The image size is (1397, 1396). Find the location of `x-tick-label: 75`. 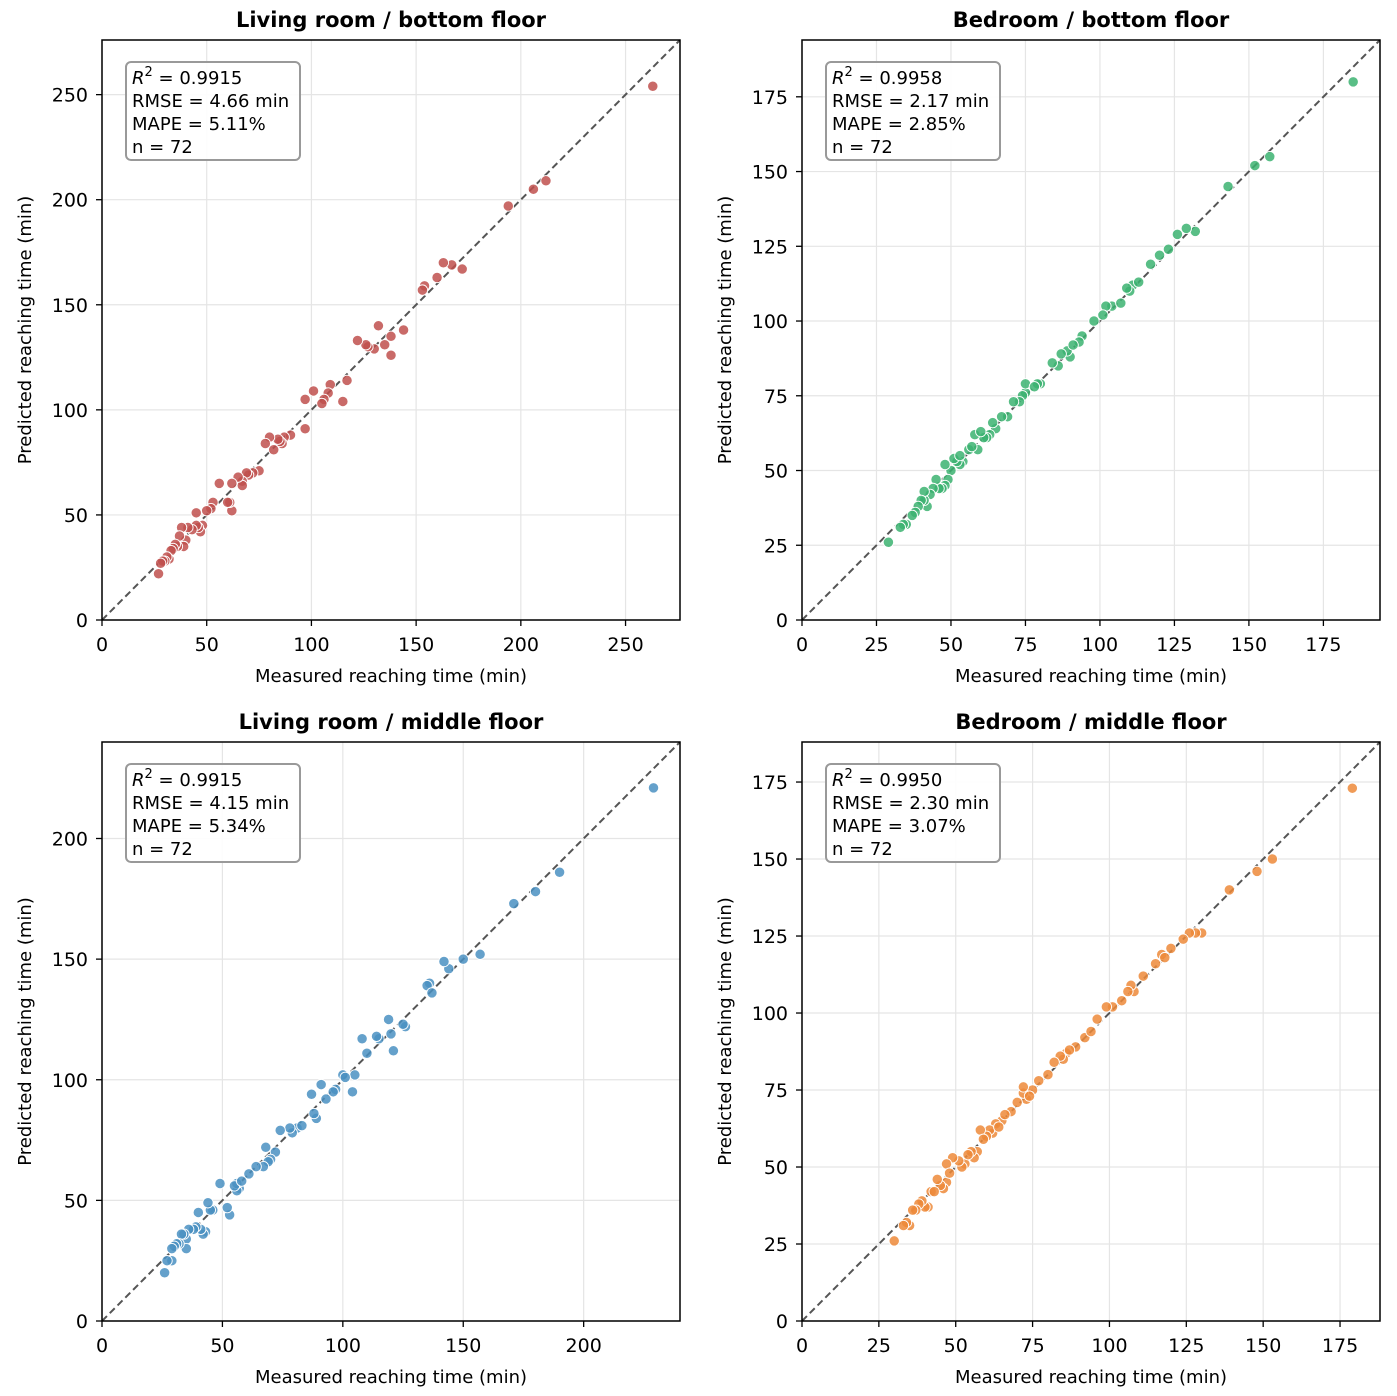

x-tick-label: 75 is located at coordinates (1032, 1346).